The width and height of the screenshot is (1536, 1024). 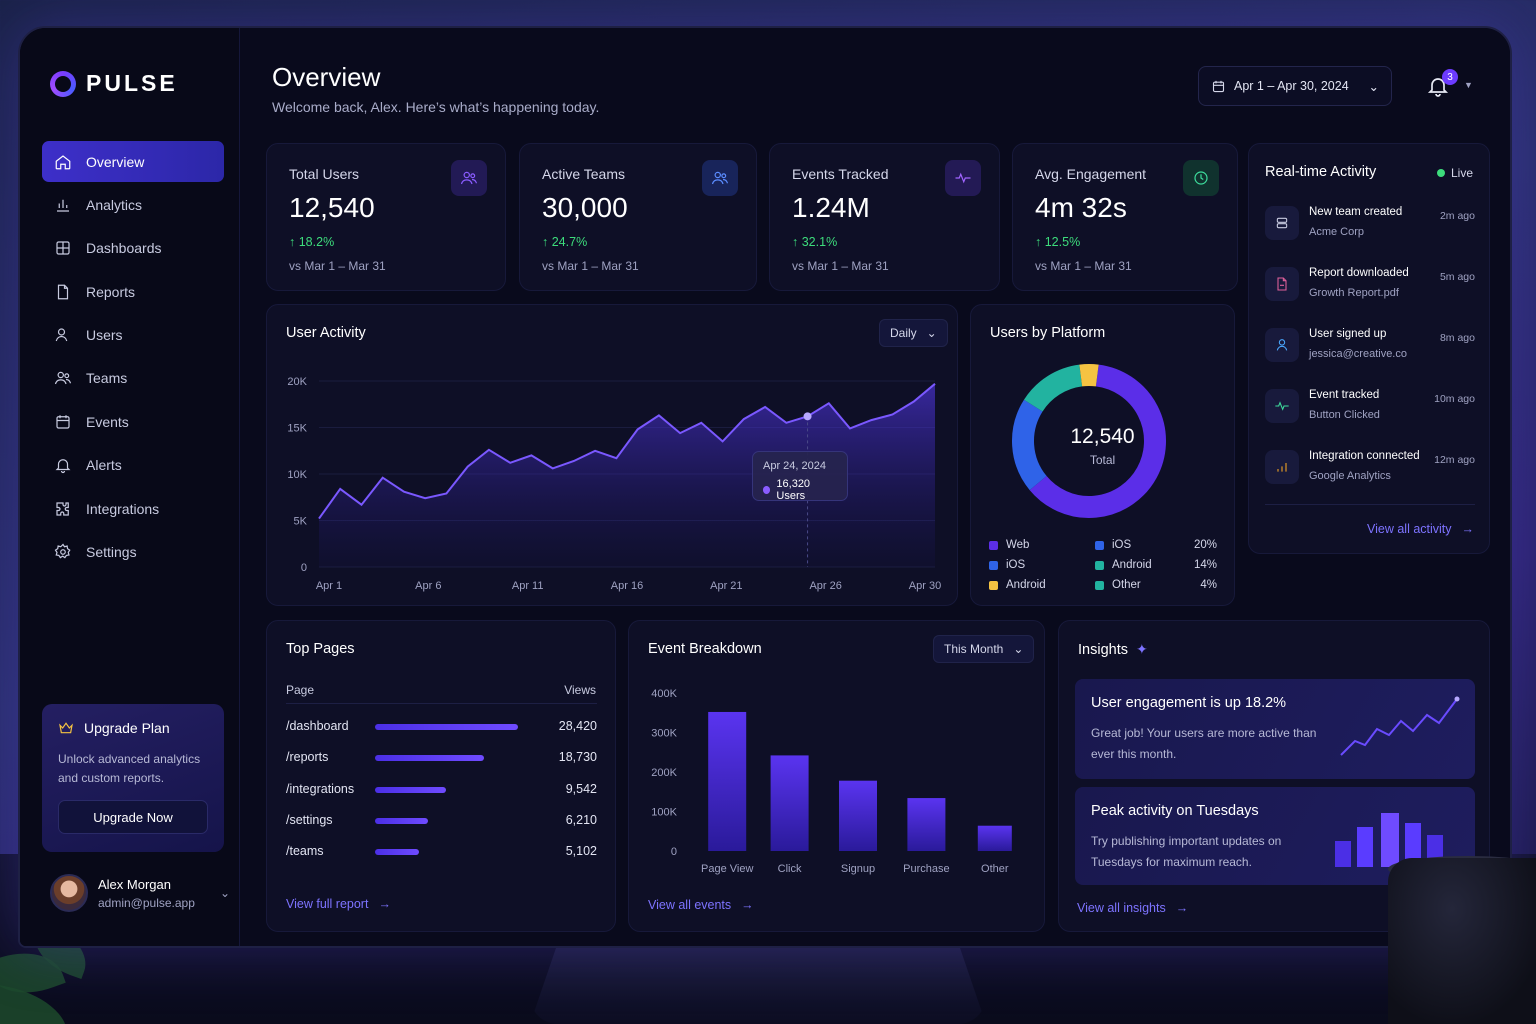 I want to click on kpi-delta-value: 24.7%, so click(x=569, y=242).